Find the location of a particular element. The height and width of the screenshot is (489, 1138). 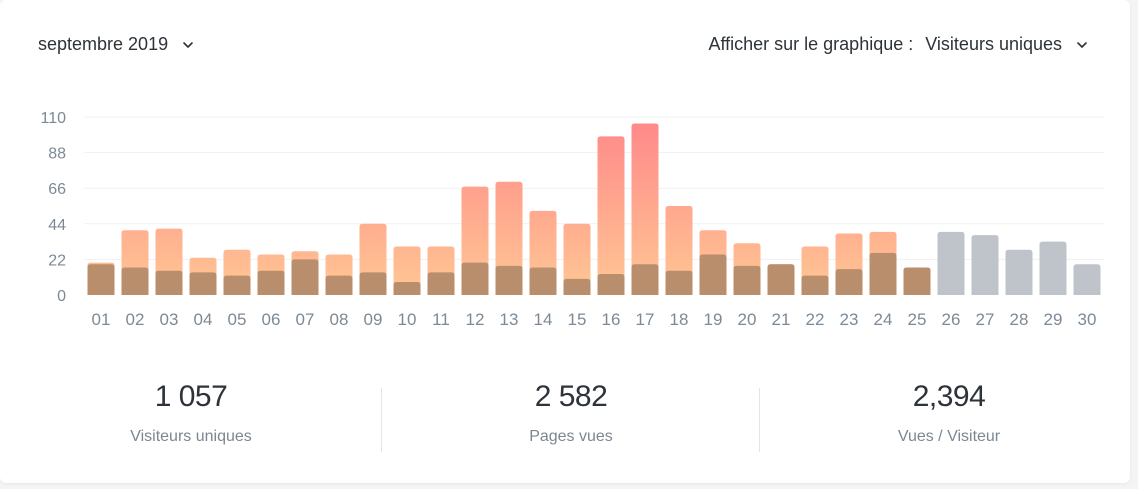

x-tick-label: 01 is located at coordinates (101, 319).